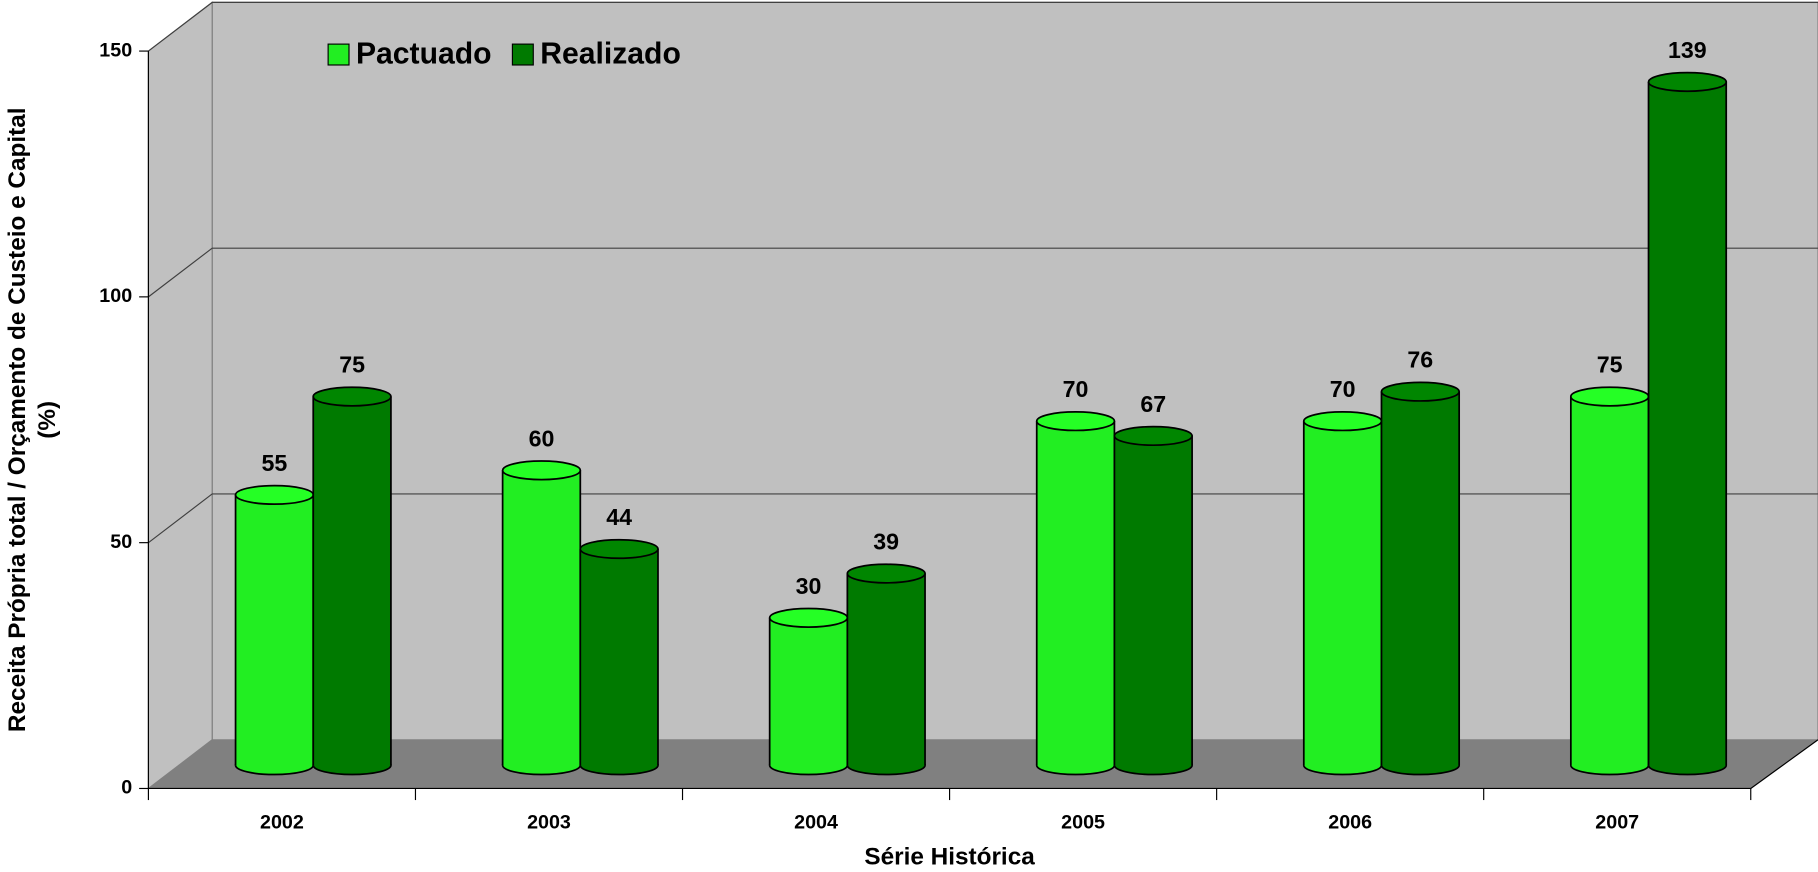 This screenshot has width=1818, height=872. Describe the element at coordinates (1617, 822) in the screenshot. I see `x-tick-label: 2007` at that location.